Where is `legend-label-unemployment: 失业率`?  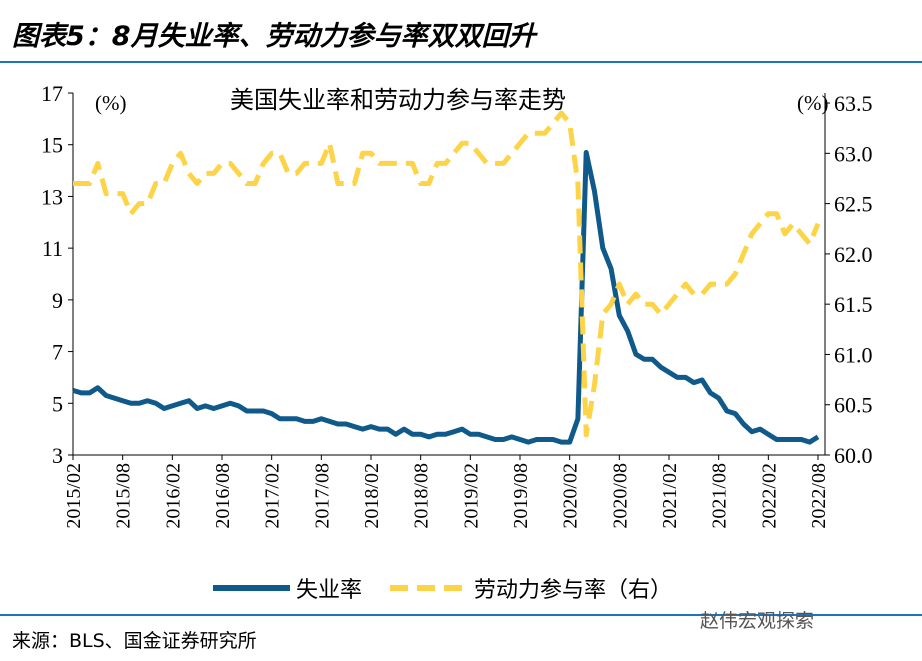
legend-label-unemployment: 失业率 is located at coordinates (329, 589).